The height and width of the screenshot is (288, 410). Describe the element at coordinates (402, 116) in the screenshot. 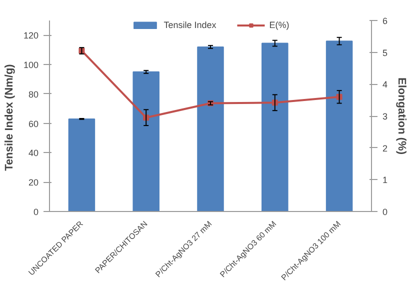

I see `y2-axis-title: Elongation (%)` at that location.